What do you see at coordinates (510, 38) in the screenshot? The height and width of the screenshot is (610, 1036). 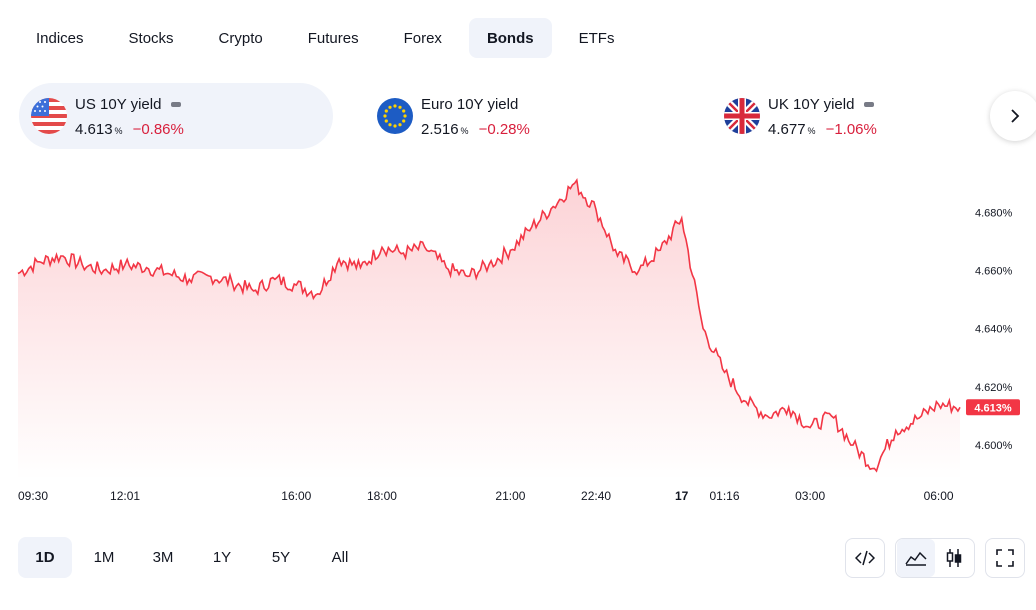 I see `tab-bonds: Bonds` at bounding box center [510, 38].